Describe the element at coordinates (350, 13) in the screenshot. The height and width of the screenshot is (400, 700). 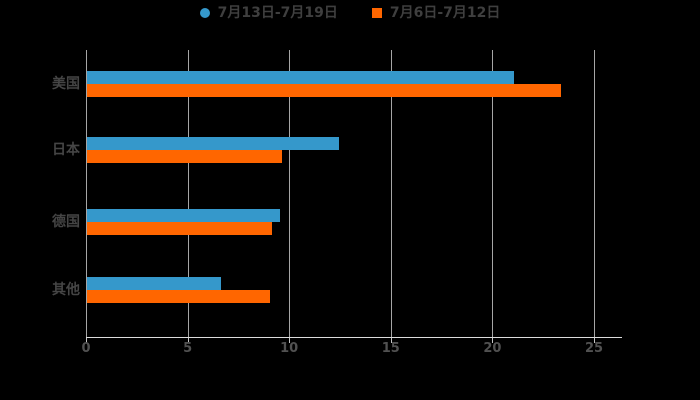
I see `legend: 7月13日-7月19日 7月6日-7月12日` at that location.